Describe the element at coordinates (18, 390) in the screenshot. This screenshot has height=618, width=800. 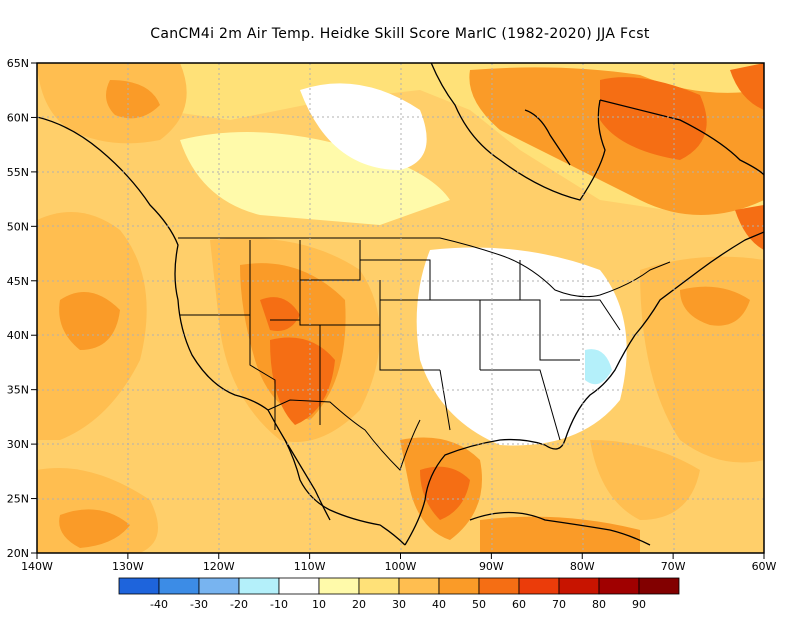
I see `lat-label: 35N` at that location.